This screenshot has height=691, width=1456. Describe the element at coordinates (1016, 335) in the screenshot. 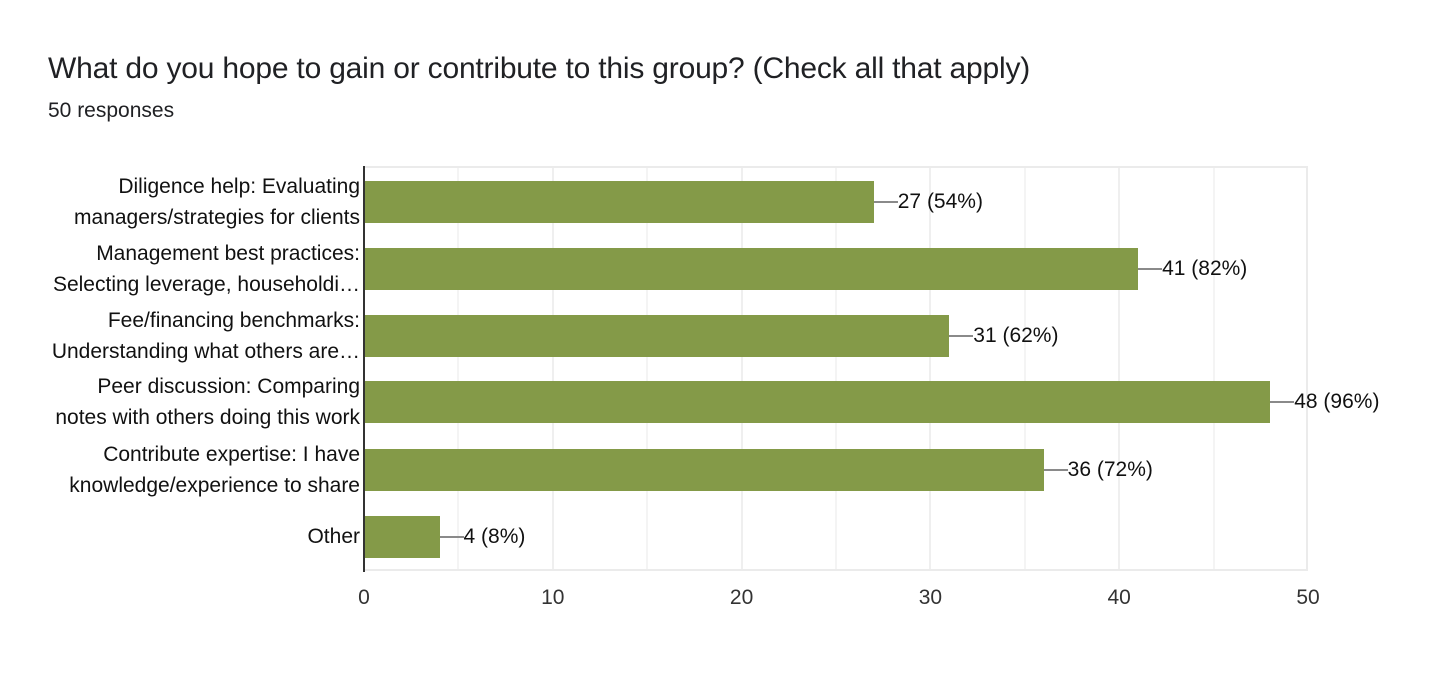

I see `data-label: 31 (62%)` at that location.